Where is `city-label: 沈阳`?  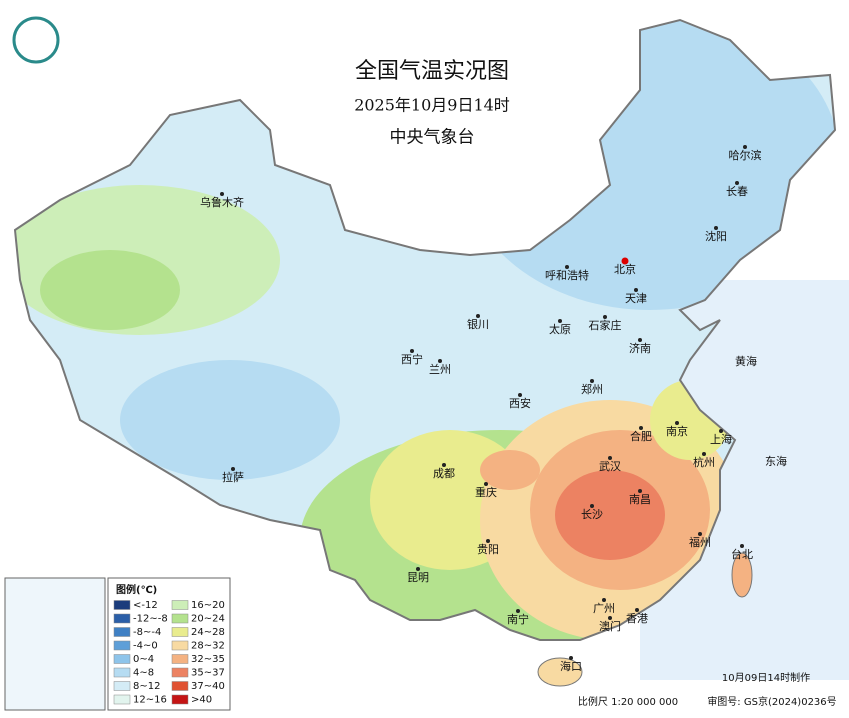 city-label: 沈阳 is located at coordinates (716, 236).